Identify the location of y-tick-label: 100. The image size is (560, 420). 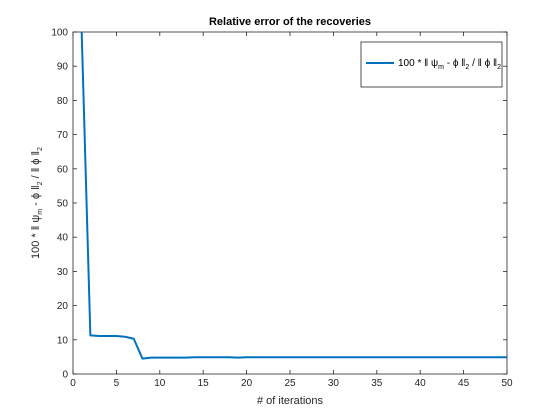
(59, 33).